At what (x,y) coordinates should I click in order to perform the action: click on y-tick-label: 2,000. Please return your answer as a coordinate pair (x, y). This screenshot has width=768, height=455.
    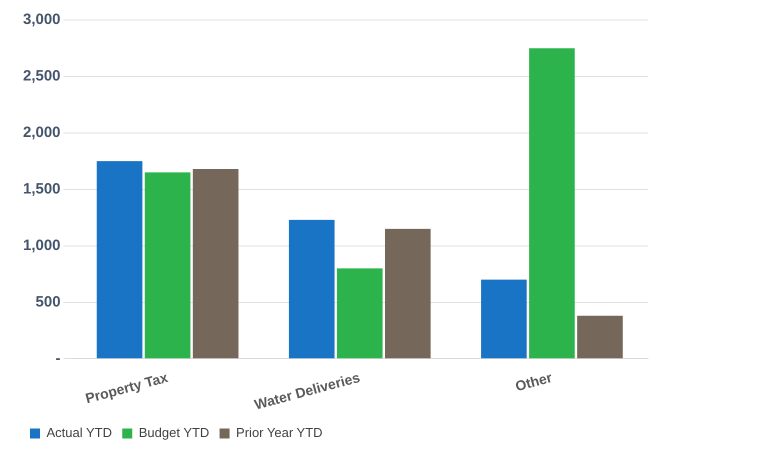
    Looking at the image, I should click on (41, 133).